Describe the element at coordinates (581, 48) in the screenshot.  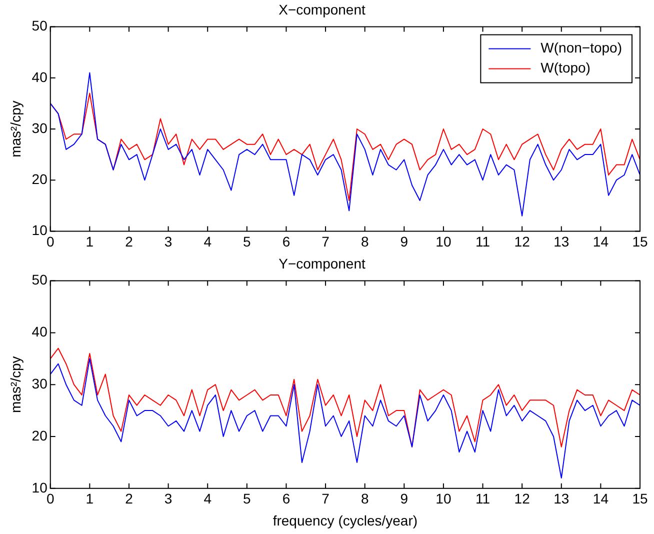
I see `legend-label: W(non−topo)` at that location.